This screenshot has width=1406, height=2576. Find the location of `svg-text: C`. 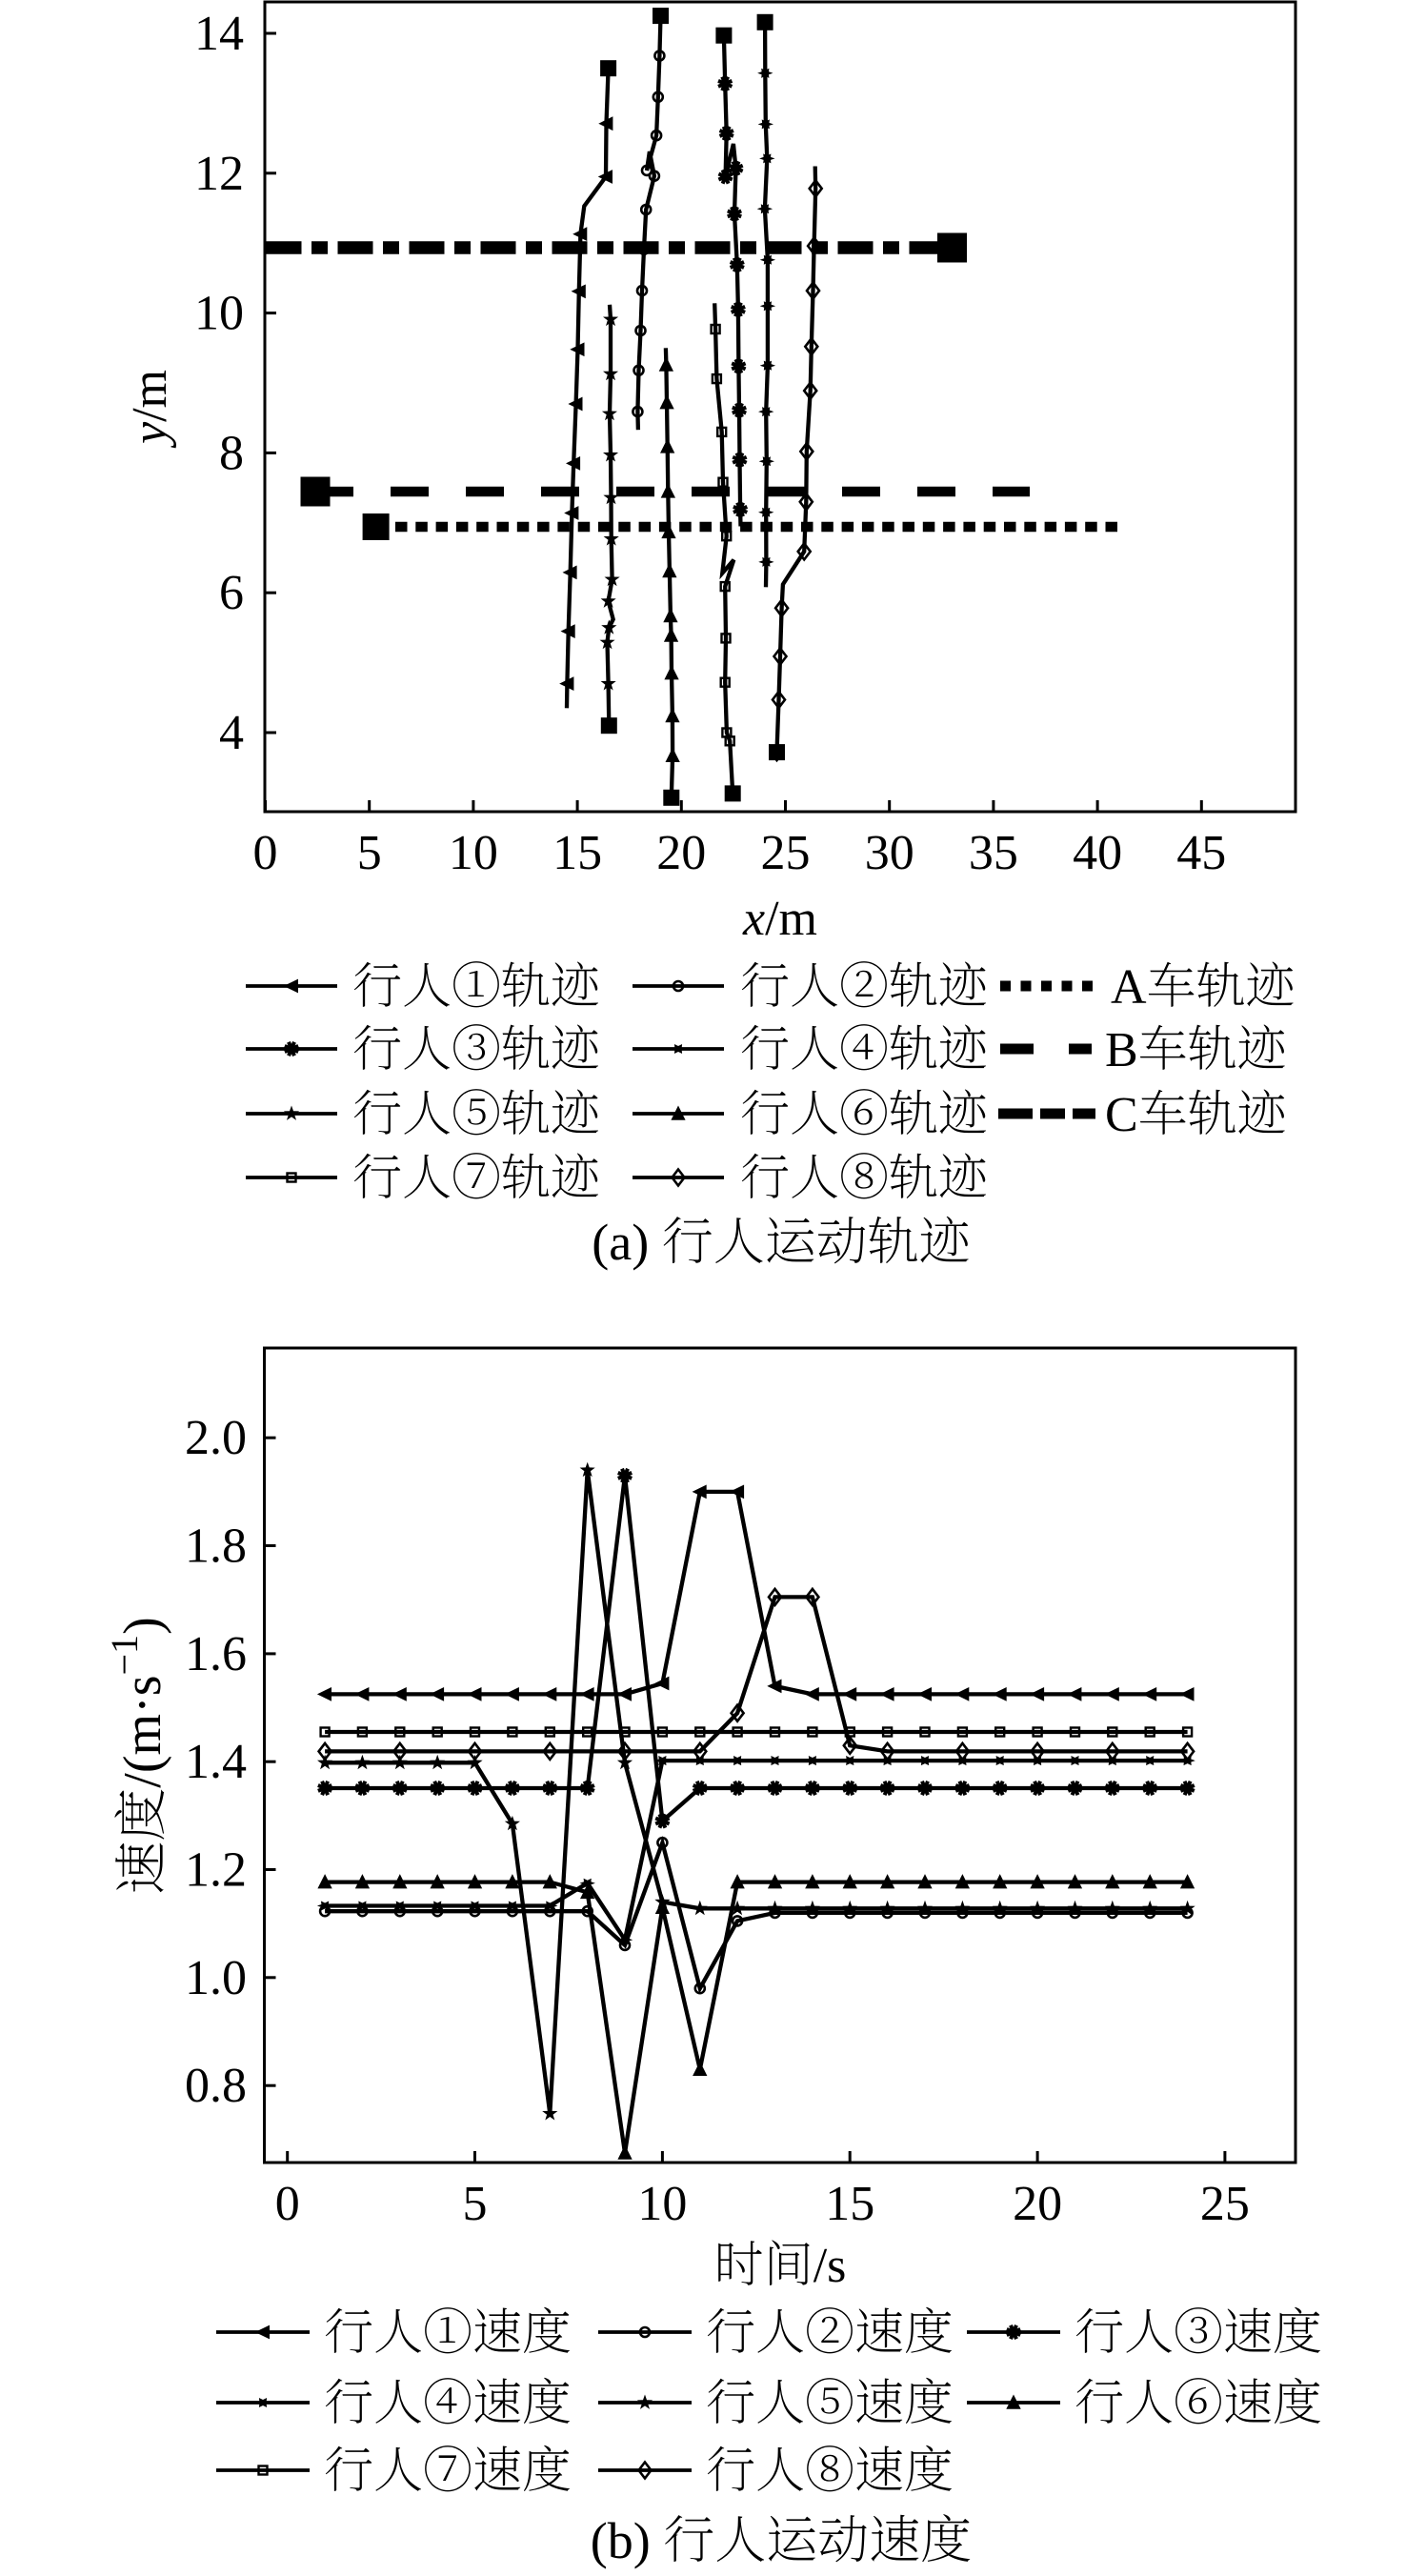

svg-text: C is located at coordinates (1122, 1115).